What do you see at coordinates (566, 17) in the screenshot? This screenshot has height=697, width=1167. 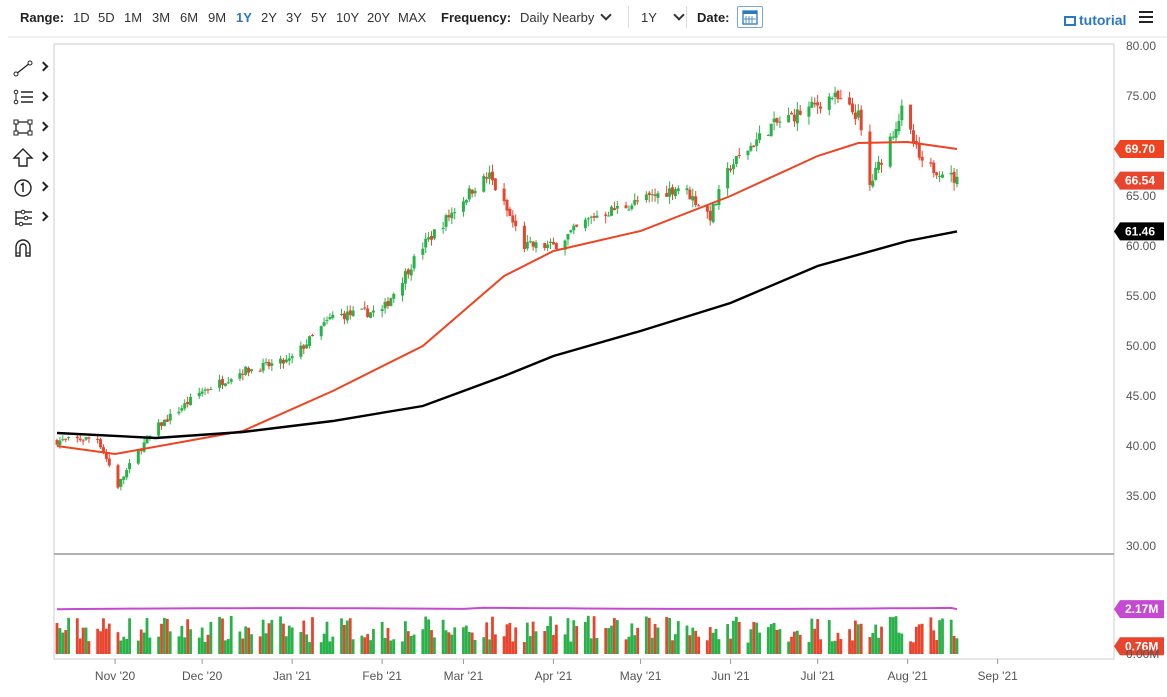 I see `frequency-select: Daily Nearby` at bounding box center [566, 17].